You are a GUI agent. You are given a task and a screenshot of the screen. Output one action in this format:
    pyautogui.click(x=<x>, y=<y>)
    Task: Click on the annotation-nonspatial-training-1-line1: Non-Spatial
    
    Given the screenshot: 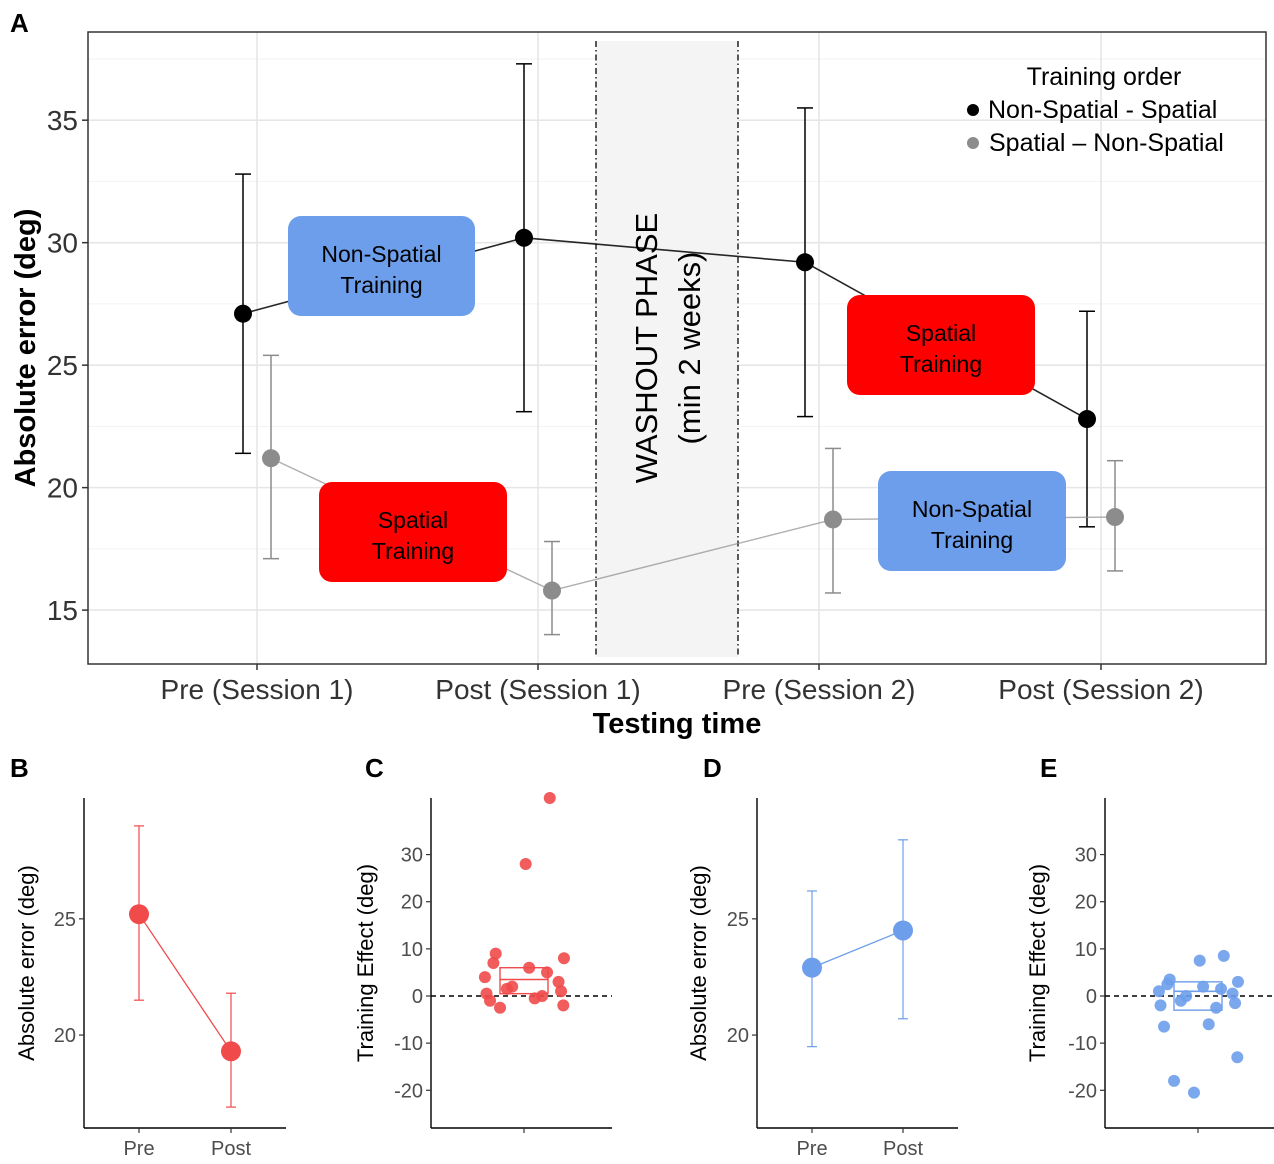 What is the action you would take?
    pyautogui.click(x=381, y=254)
    